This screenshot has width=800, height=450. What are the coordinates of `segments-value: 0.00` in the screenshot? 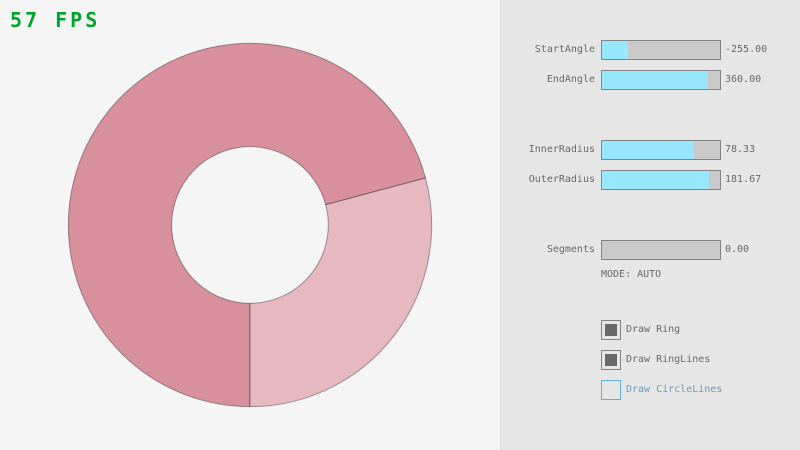 It's located at (737, 249).